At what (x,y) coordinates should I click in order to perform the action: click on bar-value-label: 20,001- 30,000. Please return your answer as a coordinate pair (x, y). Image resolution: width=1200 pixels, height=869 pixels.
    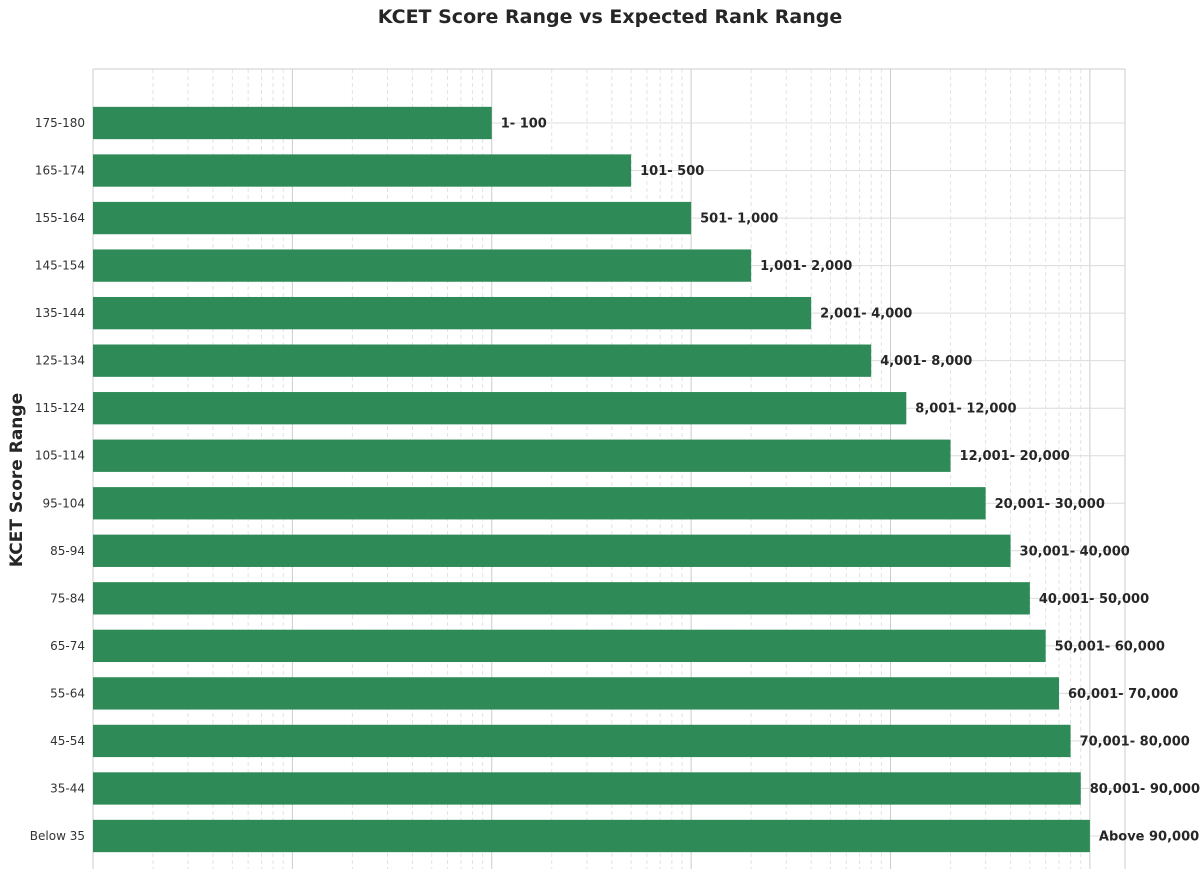
    Looking at the image, I should click on (1050, 504).